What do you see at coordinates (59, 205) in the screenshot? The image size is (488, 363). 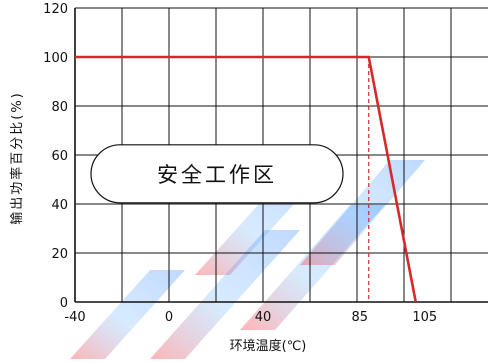 I see `y-tick-label: 40` at bounding box center [59, 205].